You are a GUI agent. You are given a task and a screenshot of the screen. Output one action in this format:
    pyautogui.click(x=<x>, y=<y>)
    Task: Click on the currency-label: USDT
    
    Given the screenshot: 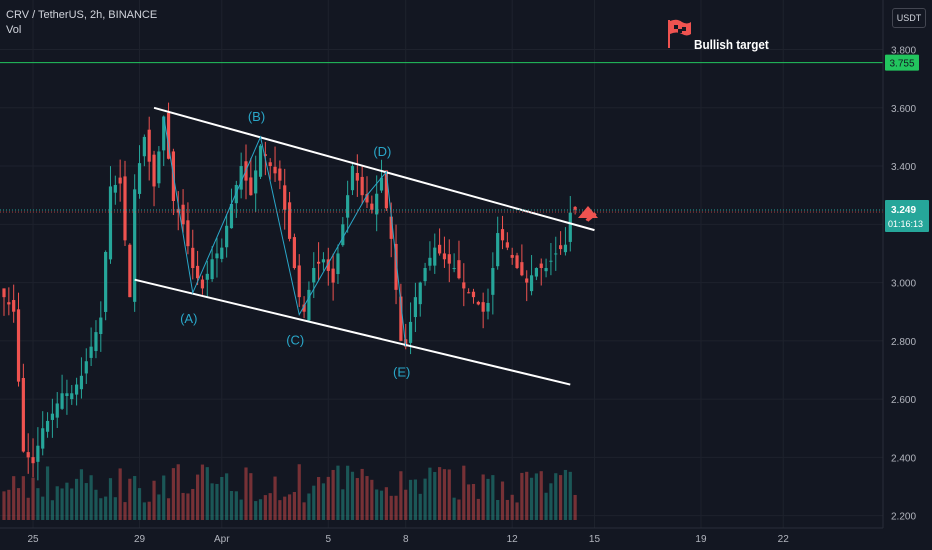 What is the action you would take?
    pyautogui.click(x=909, y=18)
    